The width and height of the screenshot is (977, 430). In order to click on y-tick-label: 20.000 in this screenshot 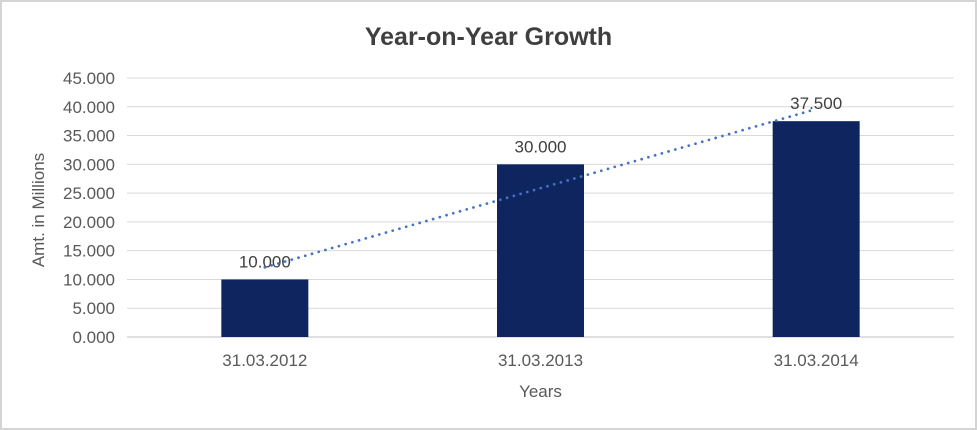, I will do `click(89, 222)`.